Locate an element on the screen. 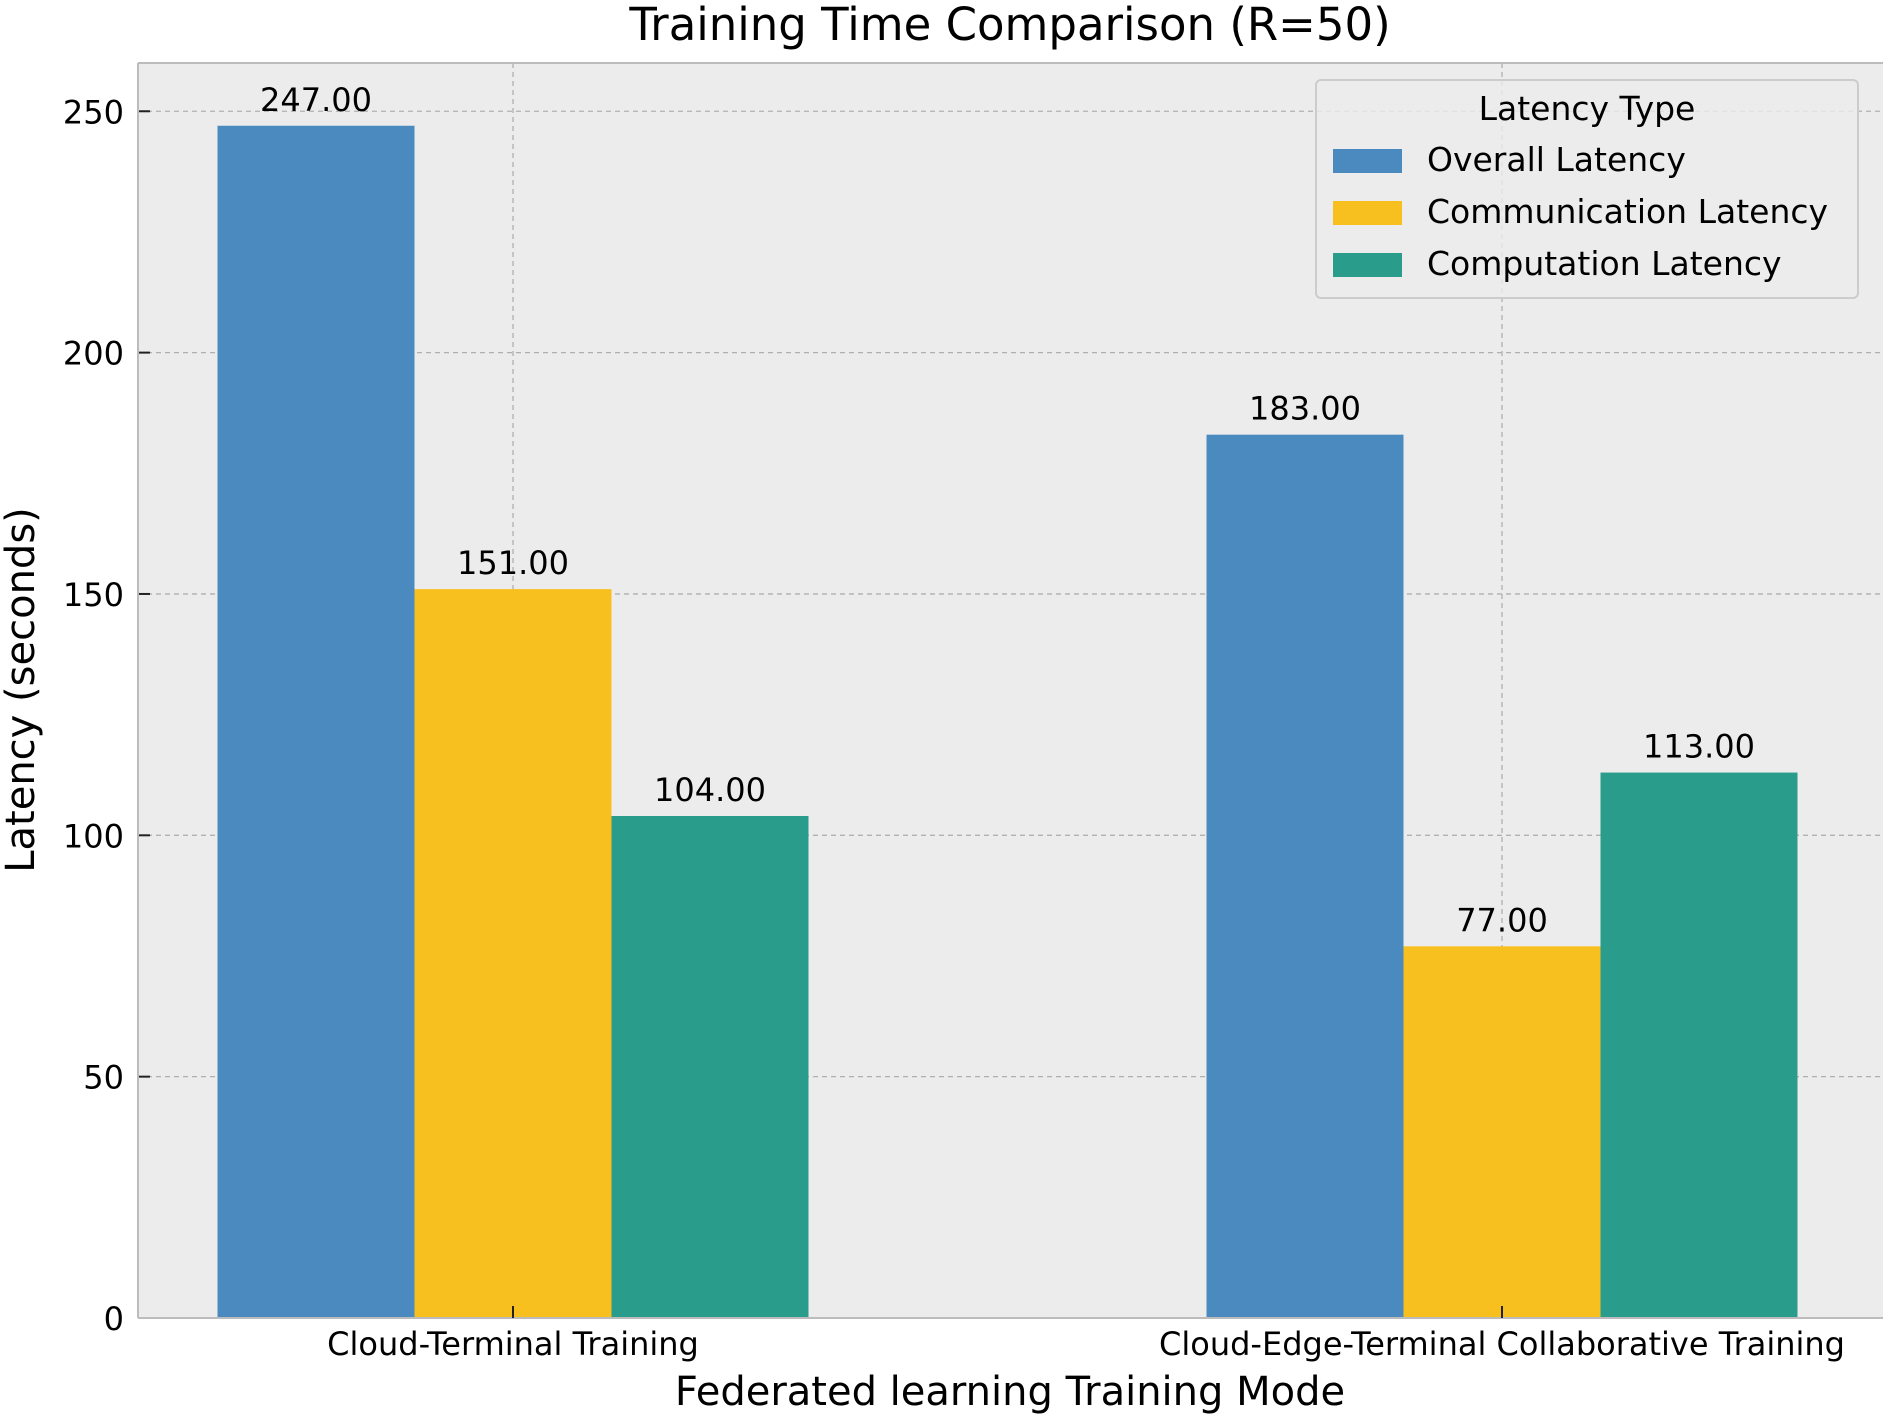 The width and height of the screenshot is (1883, 1425). bar-value-label: 183.00 is located at coordinates (1305, 409).